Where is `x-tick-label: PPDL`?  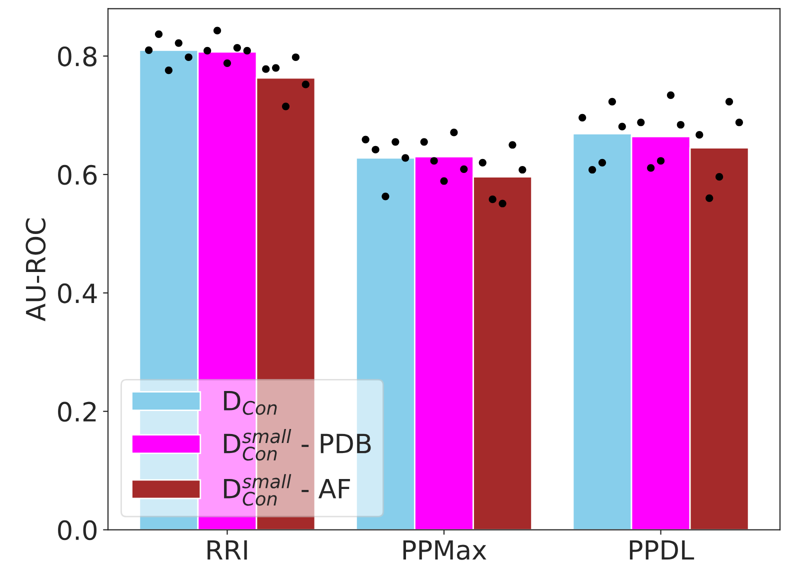
x-tick-label: PPDL is located at coordinates (662, 550).